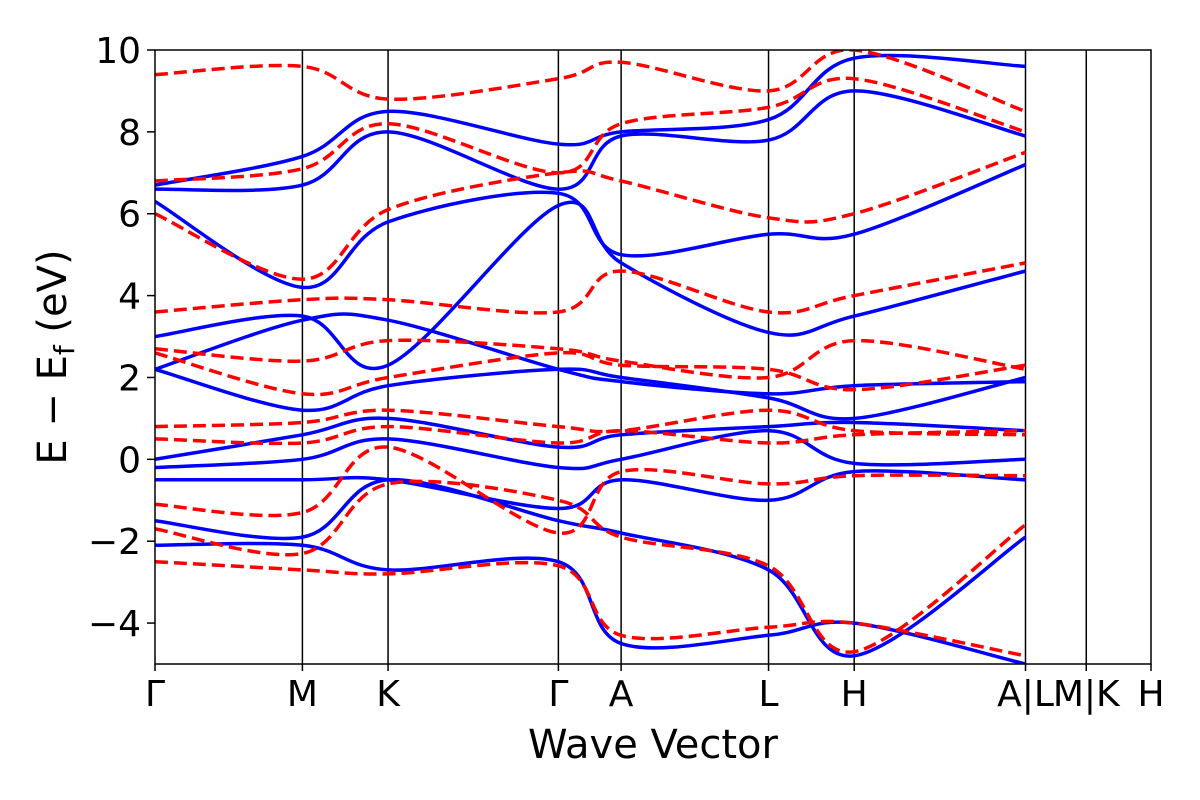 This screenshot has height=800, width=1200. I want to click on x-axis-ticks: Γ M K Γ A L H A|LM|K H, so click(655, 689).